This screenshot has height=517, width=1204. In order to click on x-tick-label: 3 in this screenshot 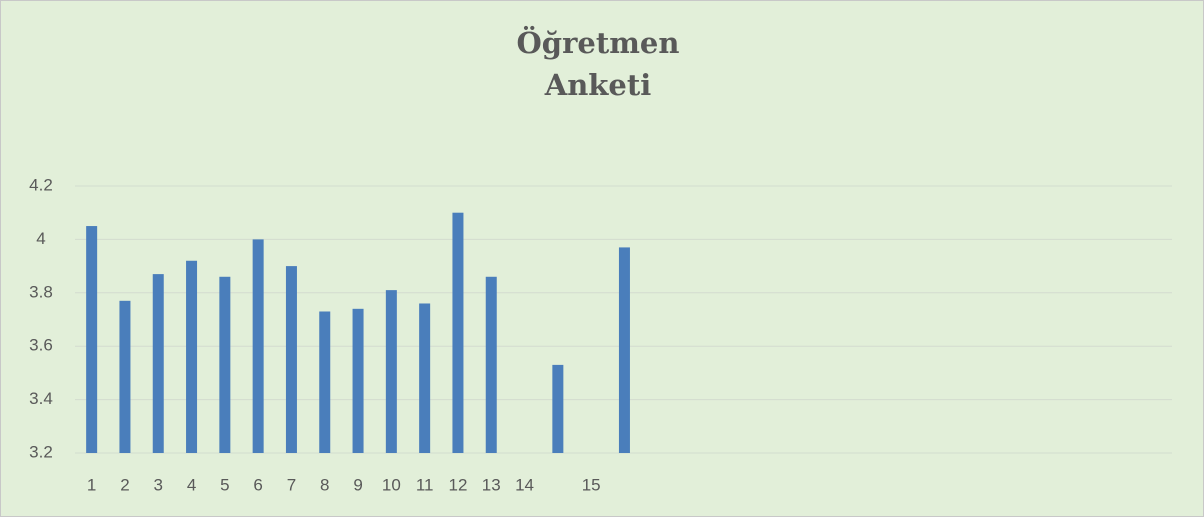, I will do `click(158, 484)`.